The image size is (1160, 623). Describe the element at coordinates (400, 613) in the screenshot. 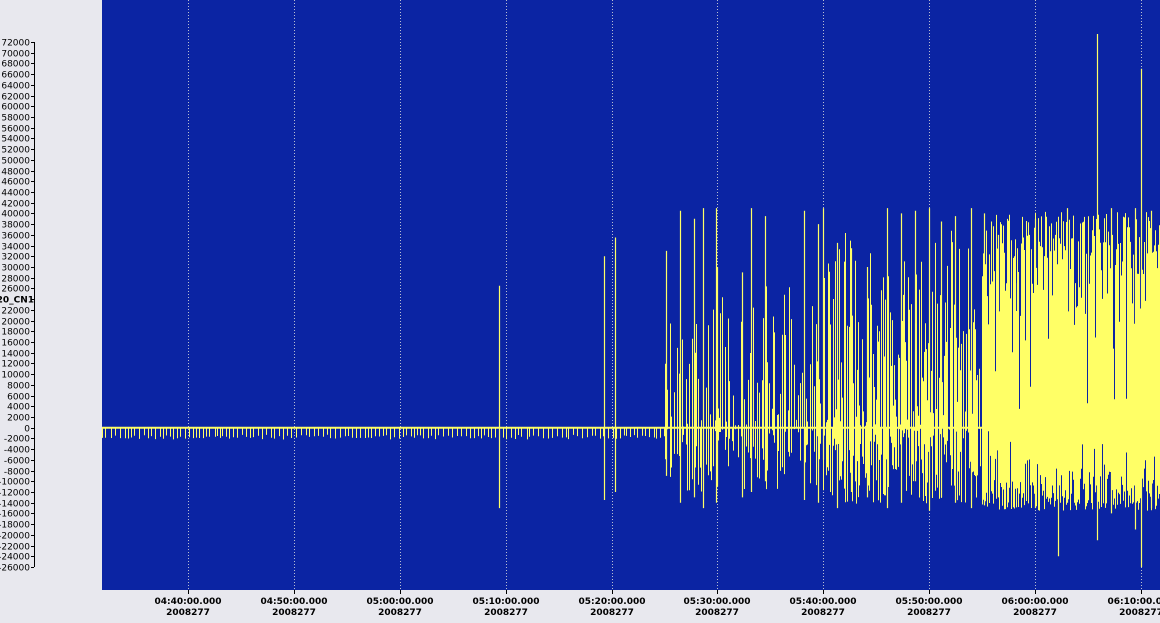

I see `x-tick-day-2: 2008277` at that location.